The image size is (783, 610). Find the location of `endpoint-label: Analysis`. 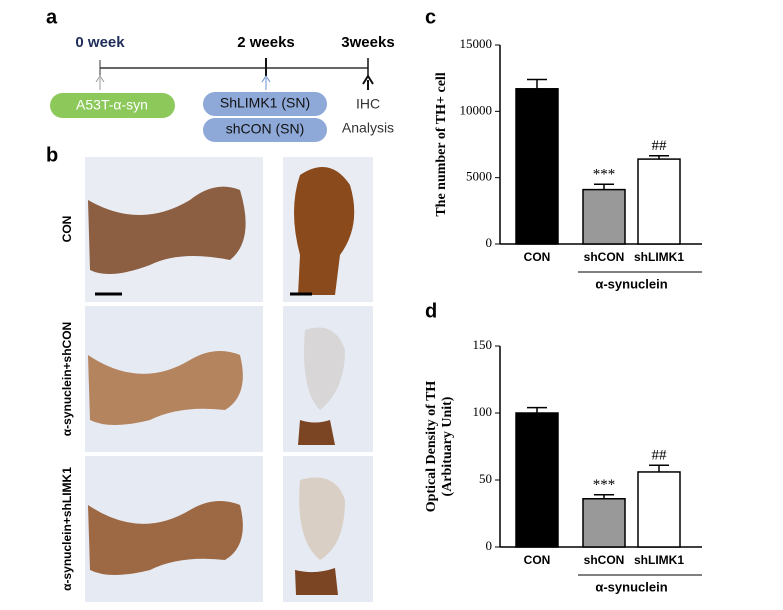

endpoint-label: Analysis is located at coordinates (368, 128).